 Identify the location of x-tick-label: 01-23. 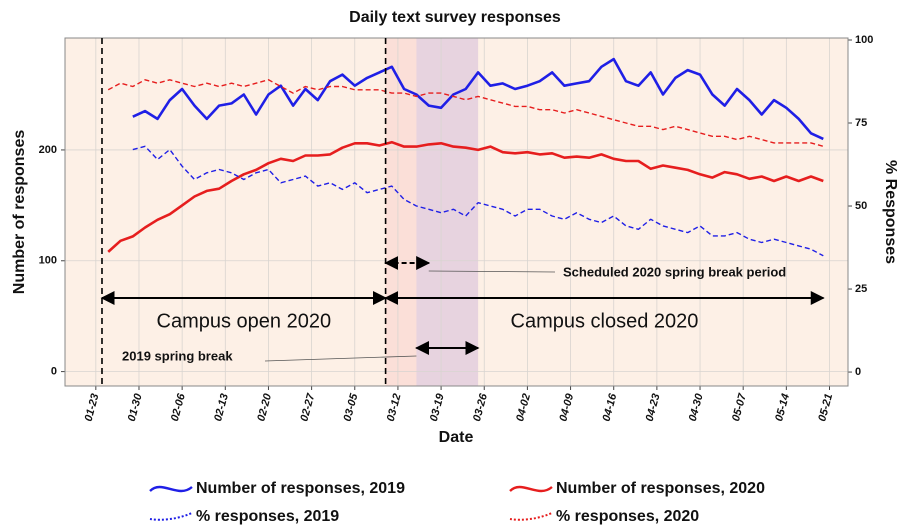
(92, 407).